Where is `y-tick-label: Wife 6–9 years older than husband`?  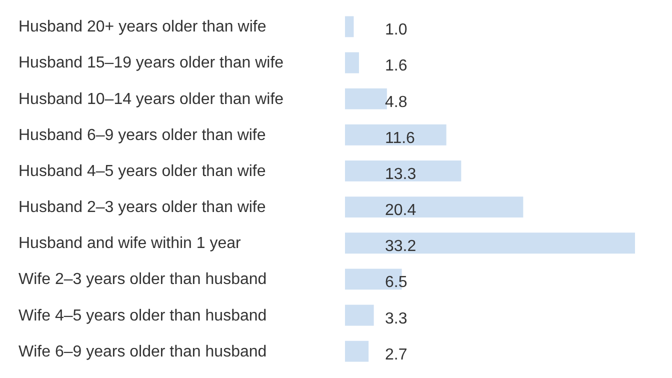
y-tick-label: Wife 6–9 years older than husband is located at coordinates (142, 351).